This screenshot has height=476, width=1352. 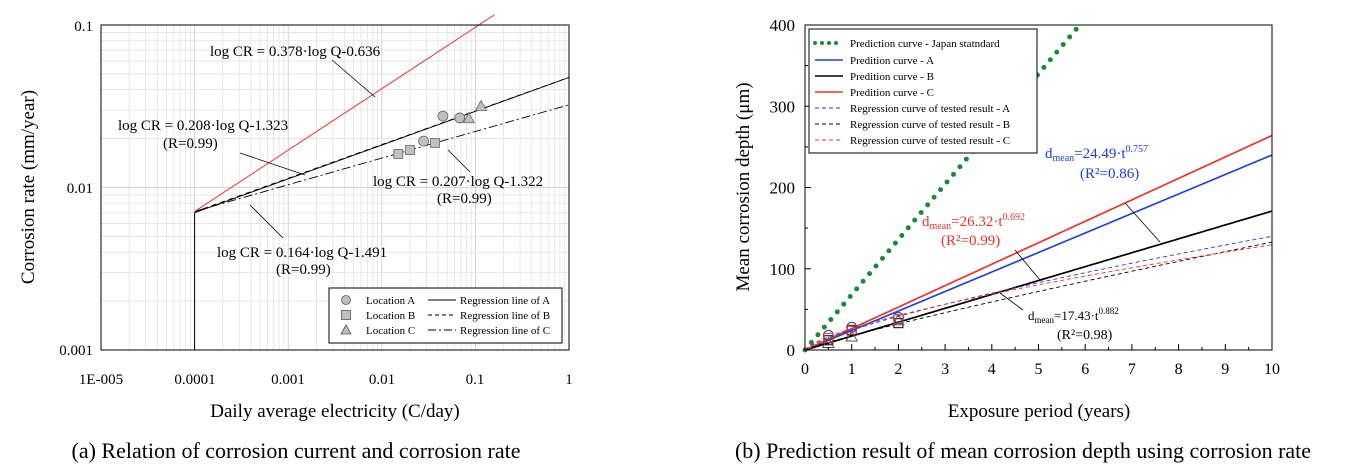 What do you see at coordinates (464, 199) in the screenshot?
I see `a-ann-B-r: (R=0.99)` at bounding box center [464, 199].